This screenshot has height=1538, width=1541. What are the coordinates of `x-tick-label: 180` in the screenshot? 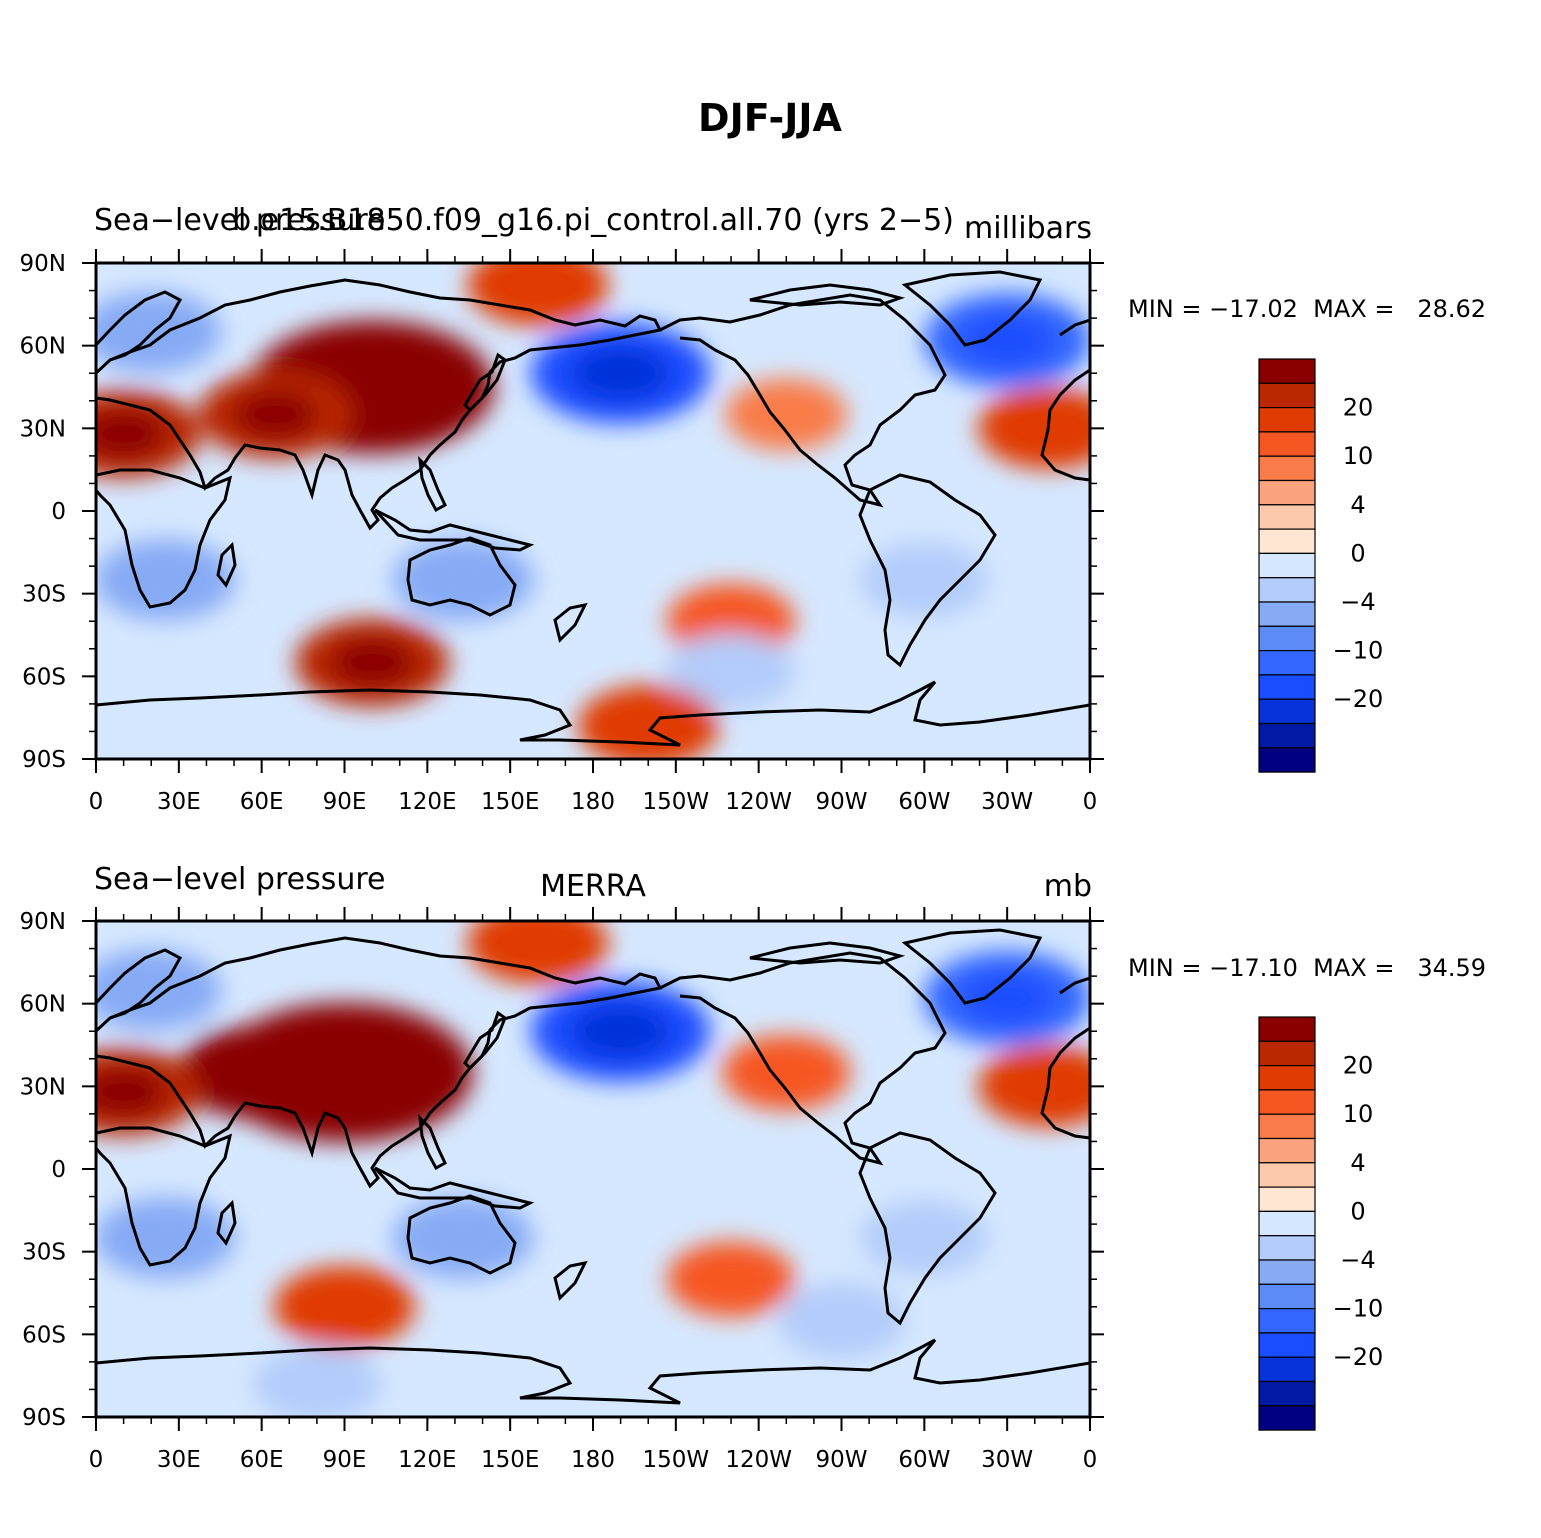 It's located at (593, 1460).